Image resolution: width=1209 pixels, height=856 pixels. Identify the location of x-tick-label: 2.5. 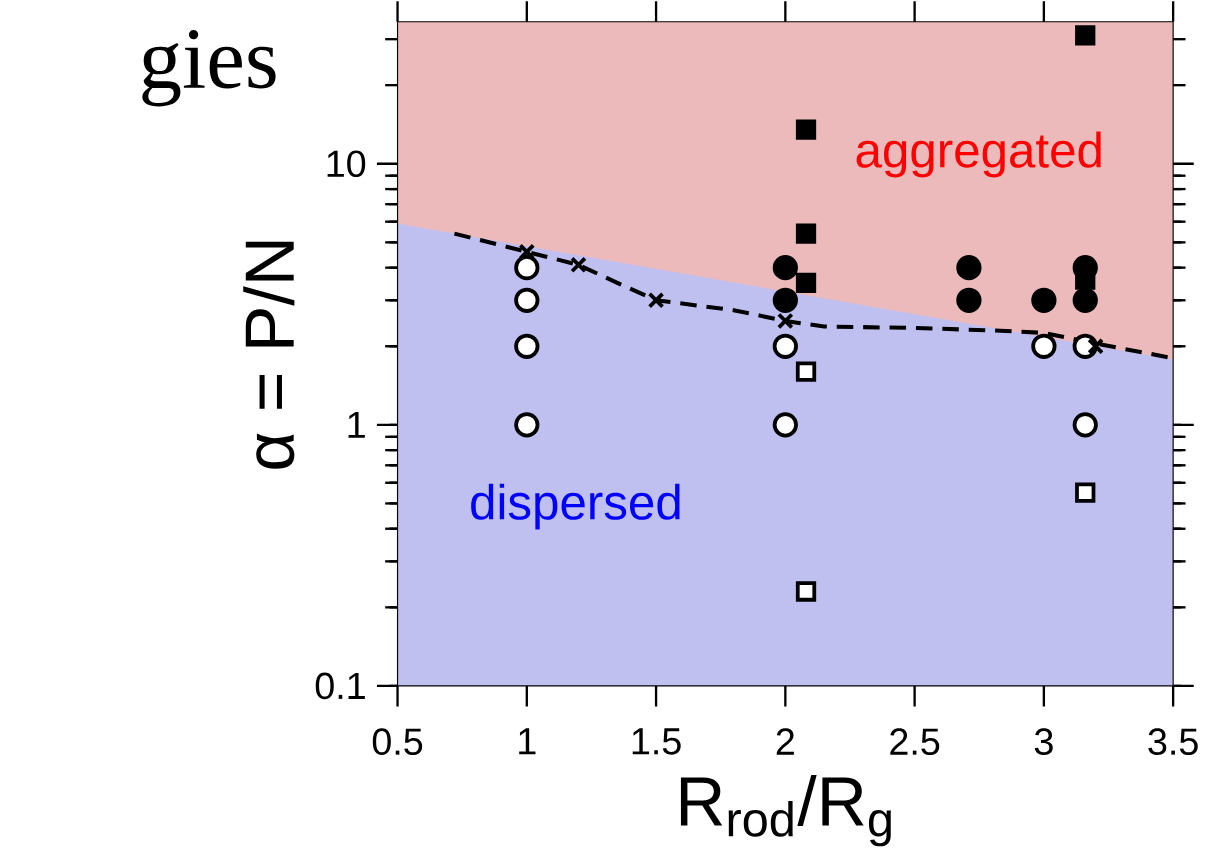
(915, 742).